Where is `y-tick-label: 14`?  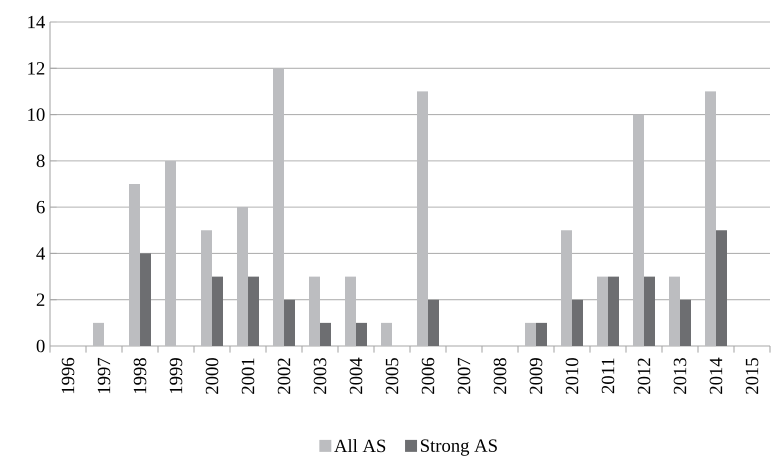 y-tick-label: 14 is located at coordinates (37, 22).